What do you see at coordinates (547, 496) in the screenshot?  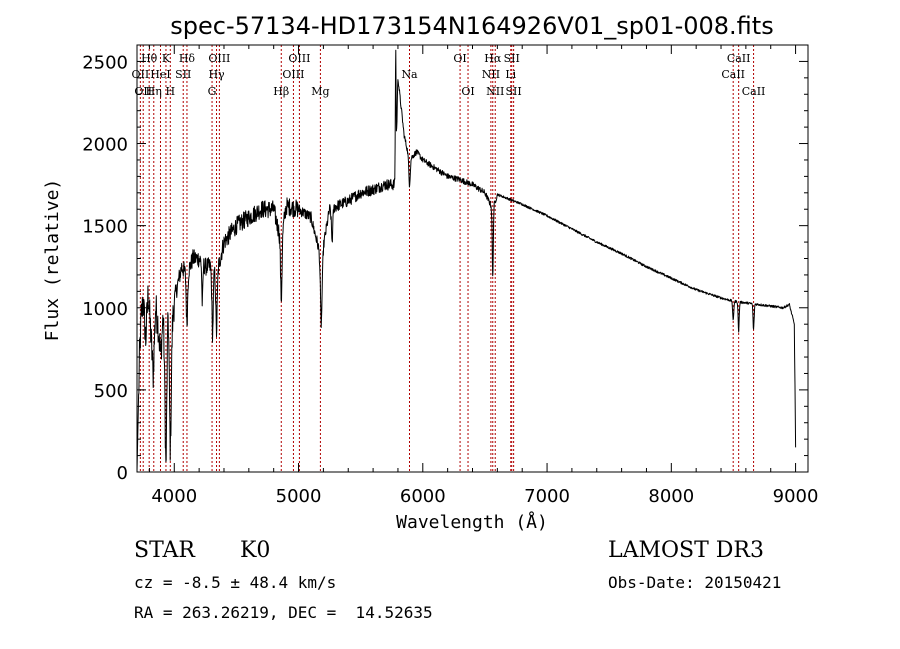 I see `x-tick-label: 7000` at bounding box center [547, 496].